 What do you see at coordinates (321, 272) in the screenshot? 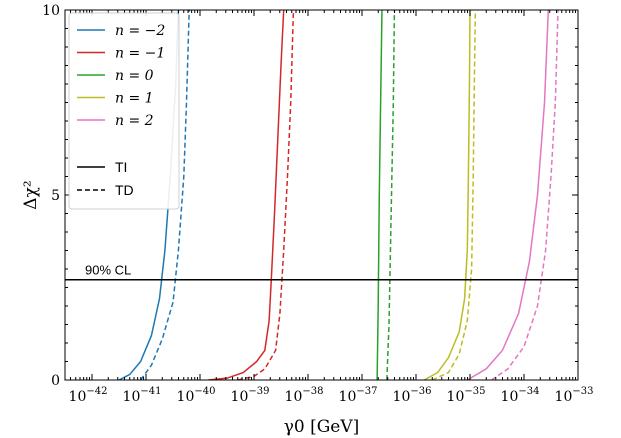
I see `cl-layer: 90% CL` at bounding box center [321, 272].